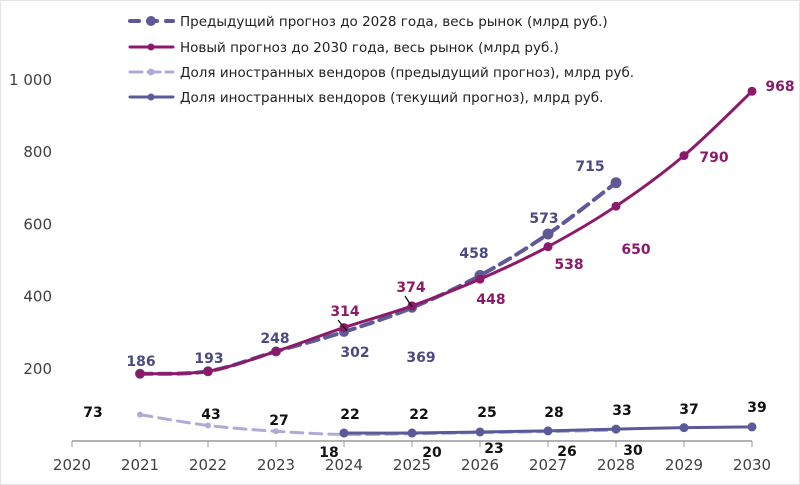 This screenshot has height=485, width=800. What do you see at coordinates (756, 408) in the screenshot?
I see `data-label: 39` at bounding box center [756, 408].